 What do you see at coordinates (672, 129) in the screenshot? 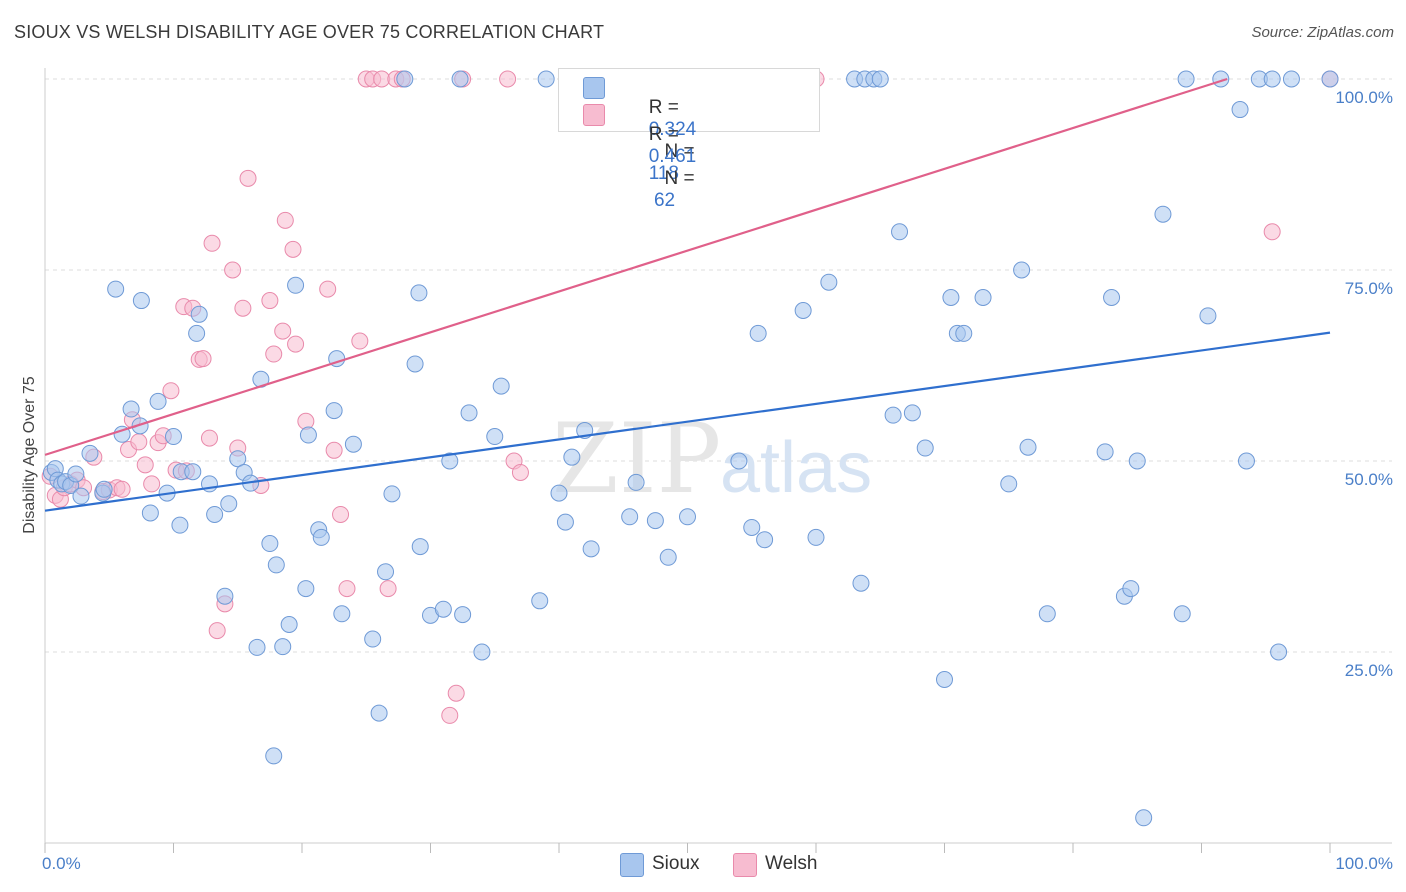
I see `legend-r-sioux: 0.324` at bounding box center [672, 129].